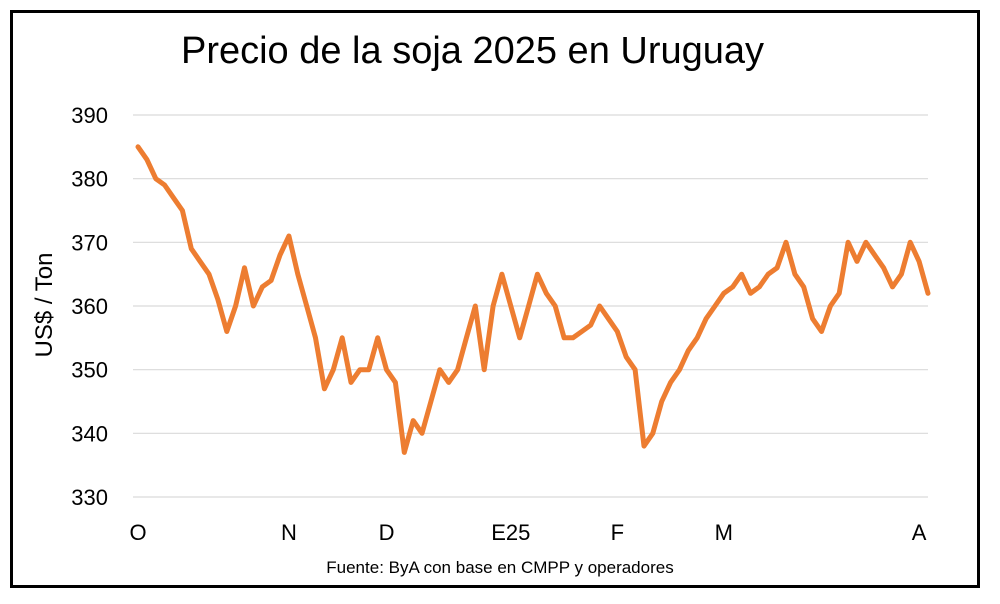 This screenshot has height=604, width=1000. What do you see at coordinates (617, 532) in the screenshot?
I see `x-tick-label: F` at bounding box center [617, 532].